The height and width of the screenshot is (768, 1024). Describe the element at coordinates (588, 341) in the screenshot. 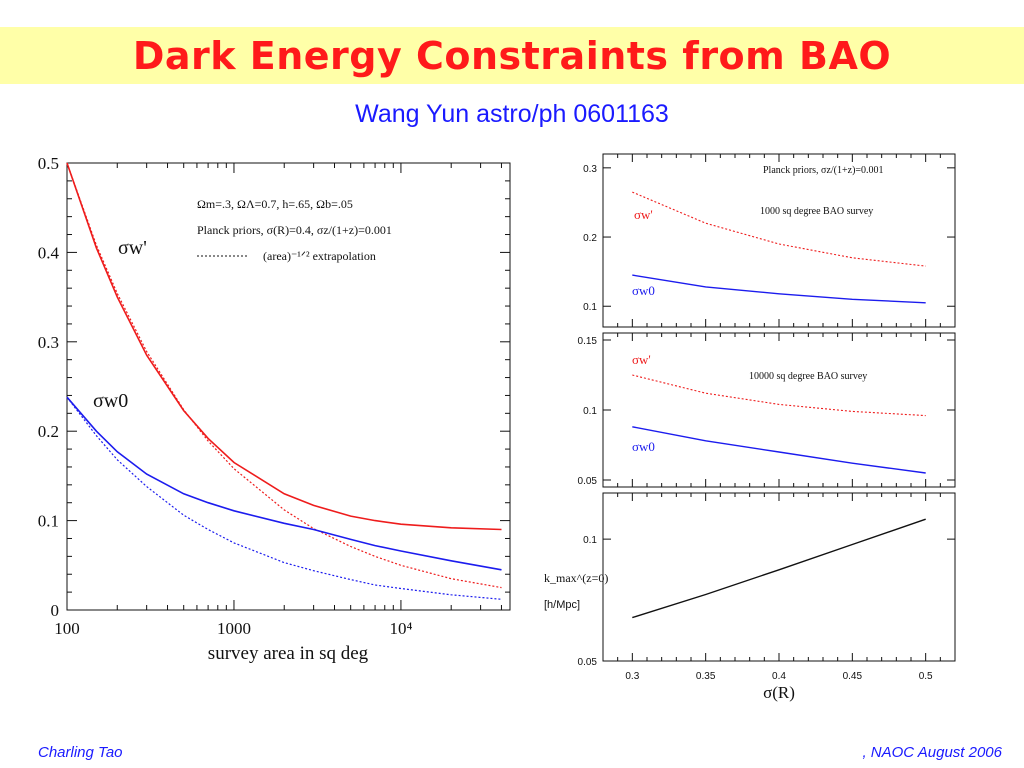

I see `panel2-ytick-label: 0.15` at that location.